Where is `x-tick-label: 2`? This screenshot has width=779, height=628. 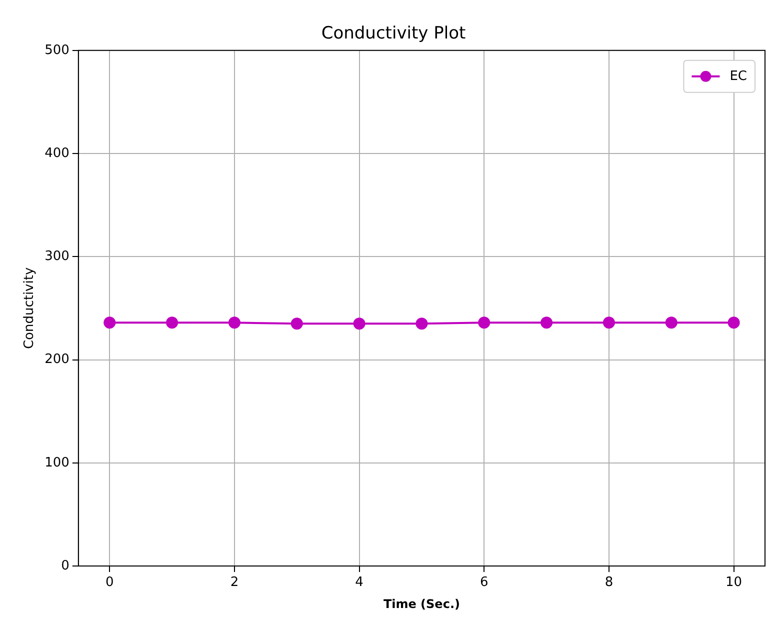 x-tick-label: 2 is located at coordinates (234, 582).